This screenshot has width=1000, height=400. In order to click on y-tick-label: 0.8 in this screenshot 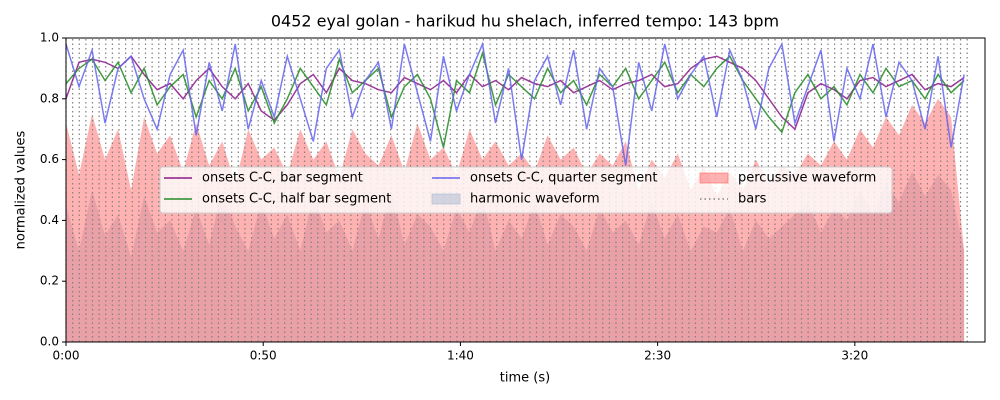, I will do `click(49, 98)`.